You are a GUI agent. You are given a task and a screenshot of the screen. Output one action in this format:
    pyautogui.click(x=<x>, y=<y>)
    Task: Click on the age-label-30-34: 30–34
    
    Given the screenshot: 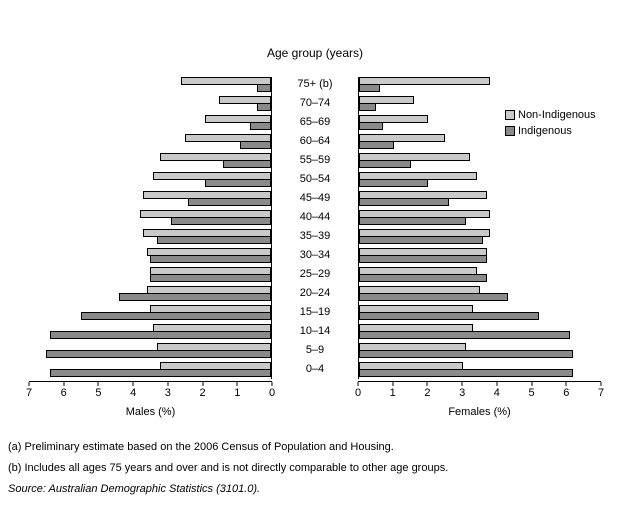 What is the action you would take?
    pyautogui.click(x=315, y=255)
    